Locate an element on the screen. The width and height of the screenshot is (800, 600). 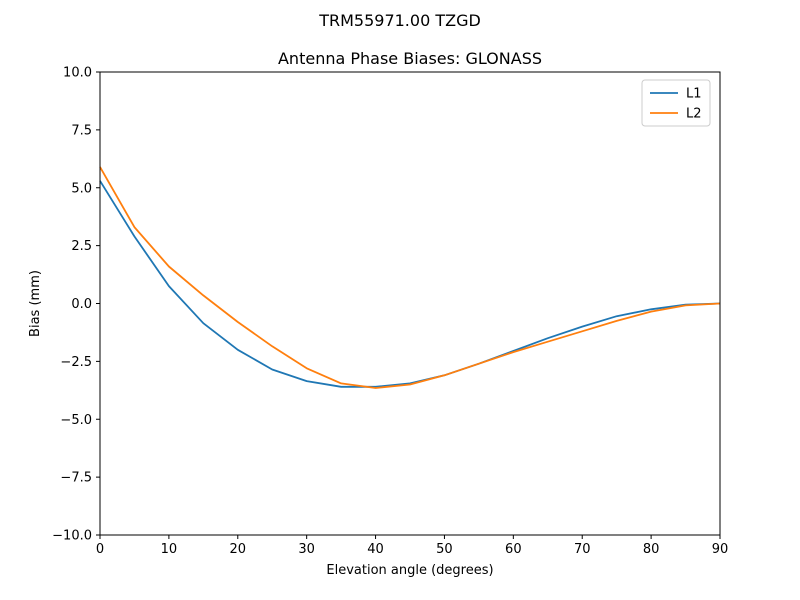
y-tick-label: 0.0 is located at coordinates (81, 304).